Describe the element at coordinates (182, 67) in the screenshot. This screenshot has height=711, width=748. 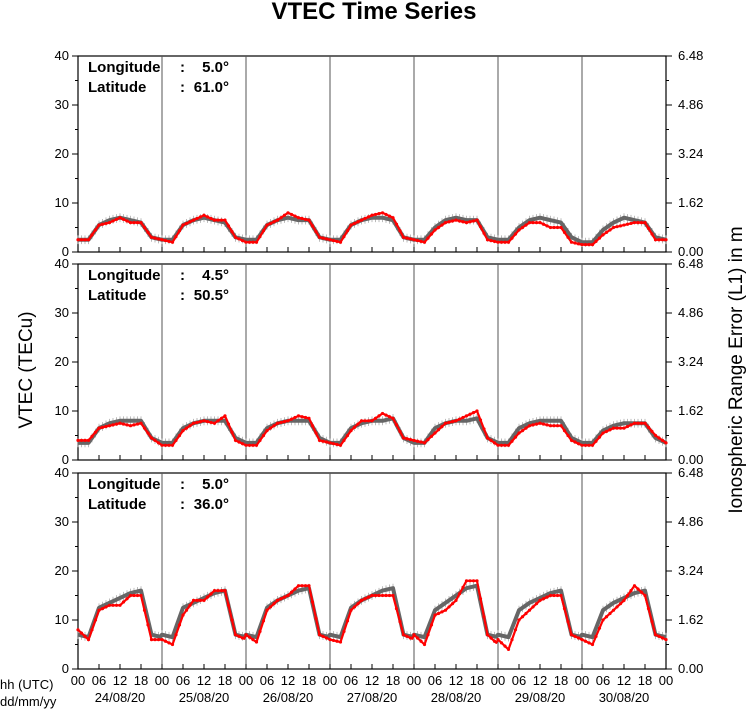
I see `longitude-colon: :` at that location.